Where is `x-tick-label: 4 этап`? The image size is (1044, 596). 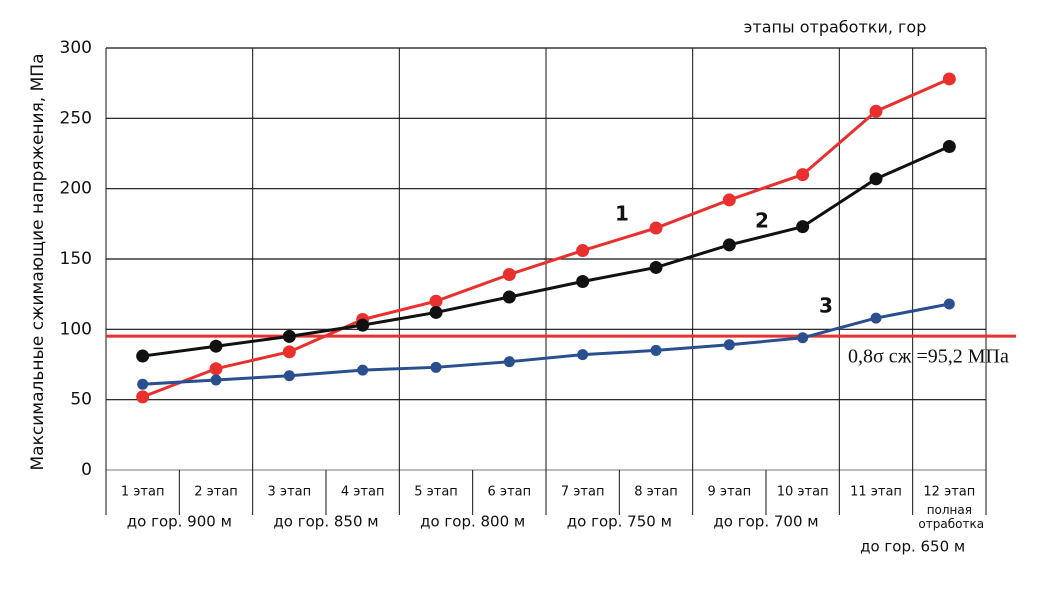
x-tick-label: 4 этап is located at coordinates (363, 492).